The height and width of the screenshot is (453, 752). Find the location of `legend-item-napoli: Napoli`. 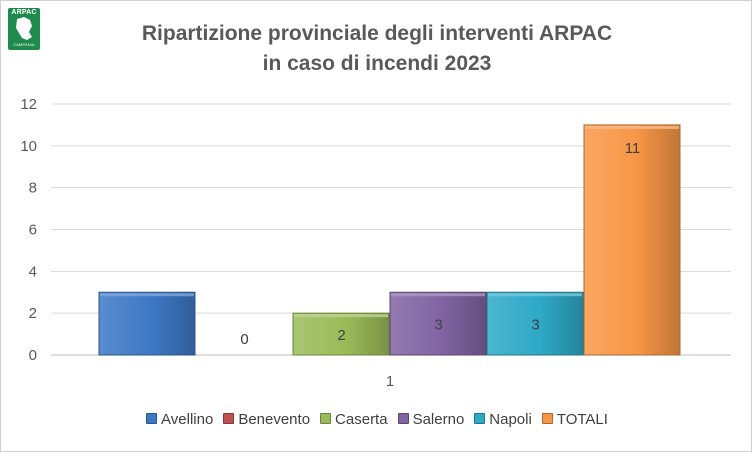

legend-item-napoli: Napoli is located at coordinates (503, 419).